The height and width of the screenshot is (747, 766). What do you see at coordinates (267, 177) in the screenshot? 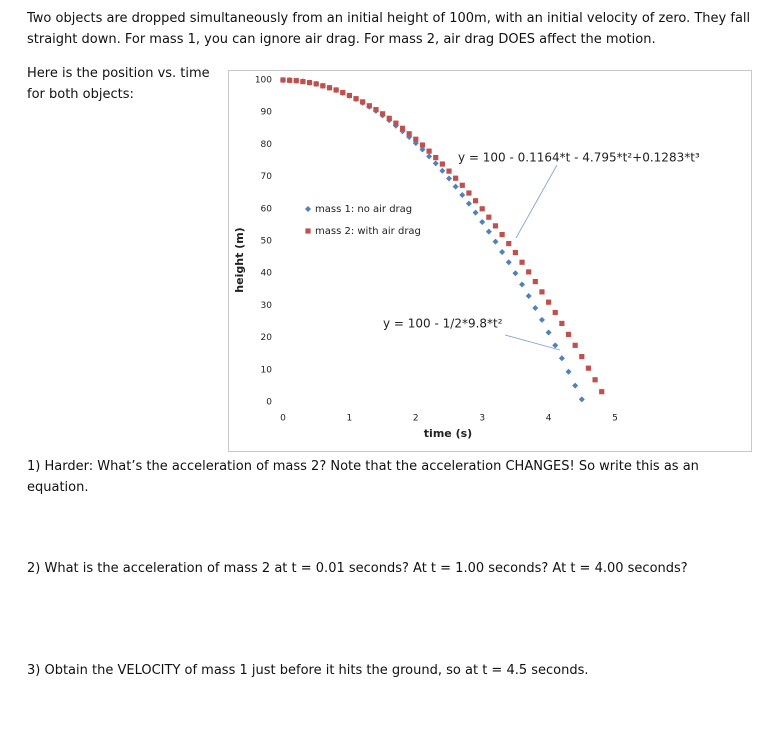
I see `y-tick-label: 70` at bounding box center [267, 177].